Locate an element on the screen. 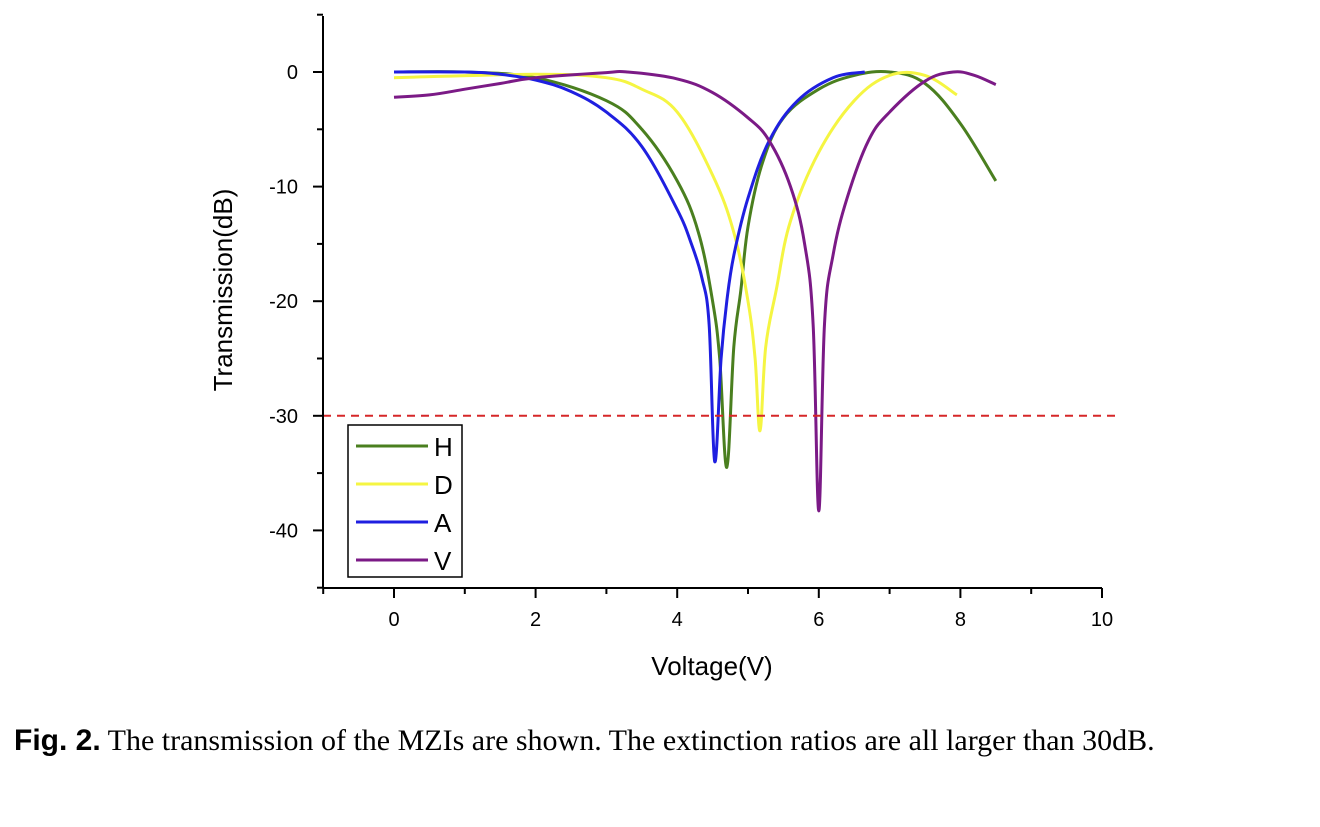 The image size is (1320, 827). y-axis-title: Transmission(dB) is located at coordinates (223, 290).